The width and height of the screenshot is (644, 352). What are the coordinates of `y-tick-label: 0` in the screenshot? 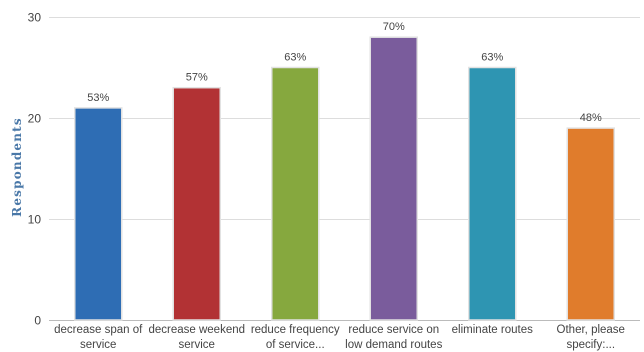 It's located at (37, 321).